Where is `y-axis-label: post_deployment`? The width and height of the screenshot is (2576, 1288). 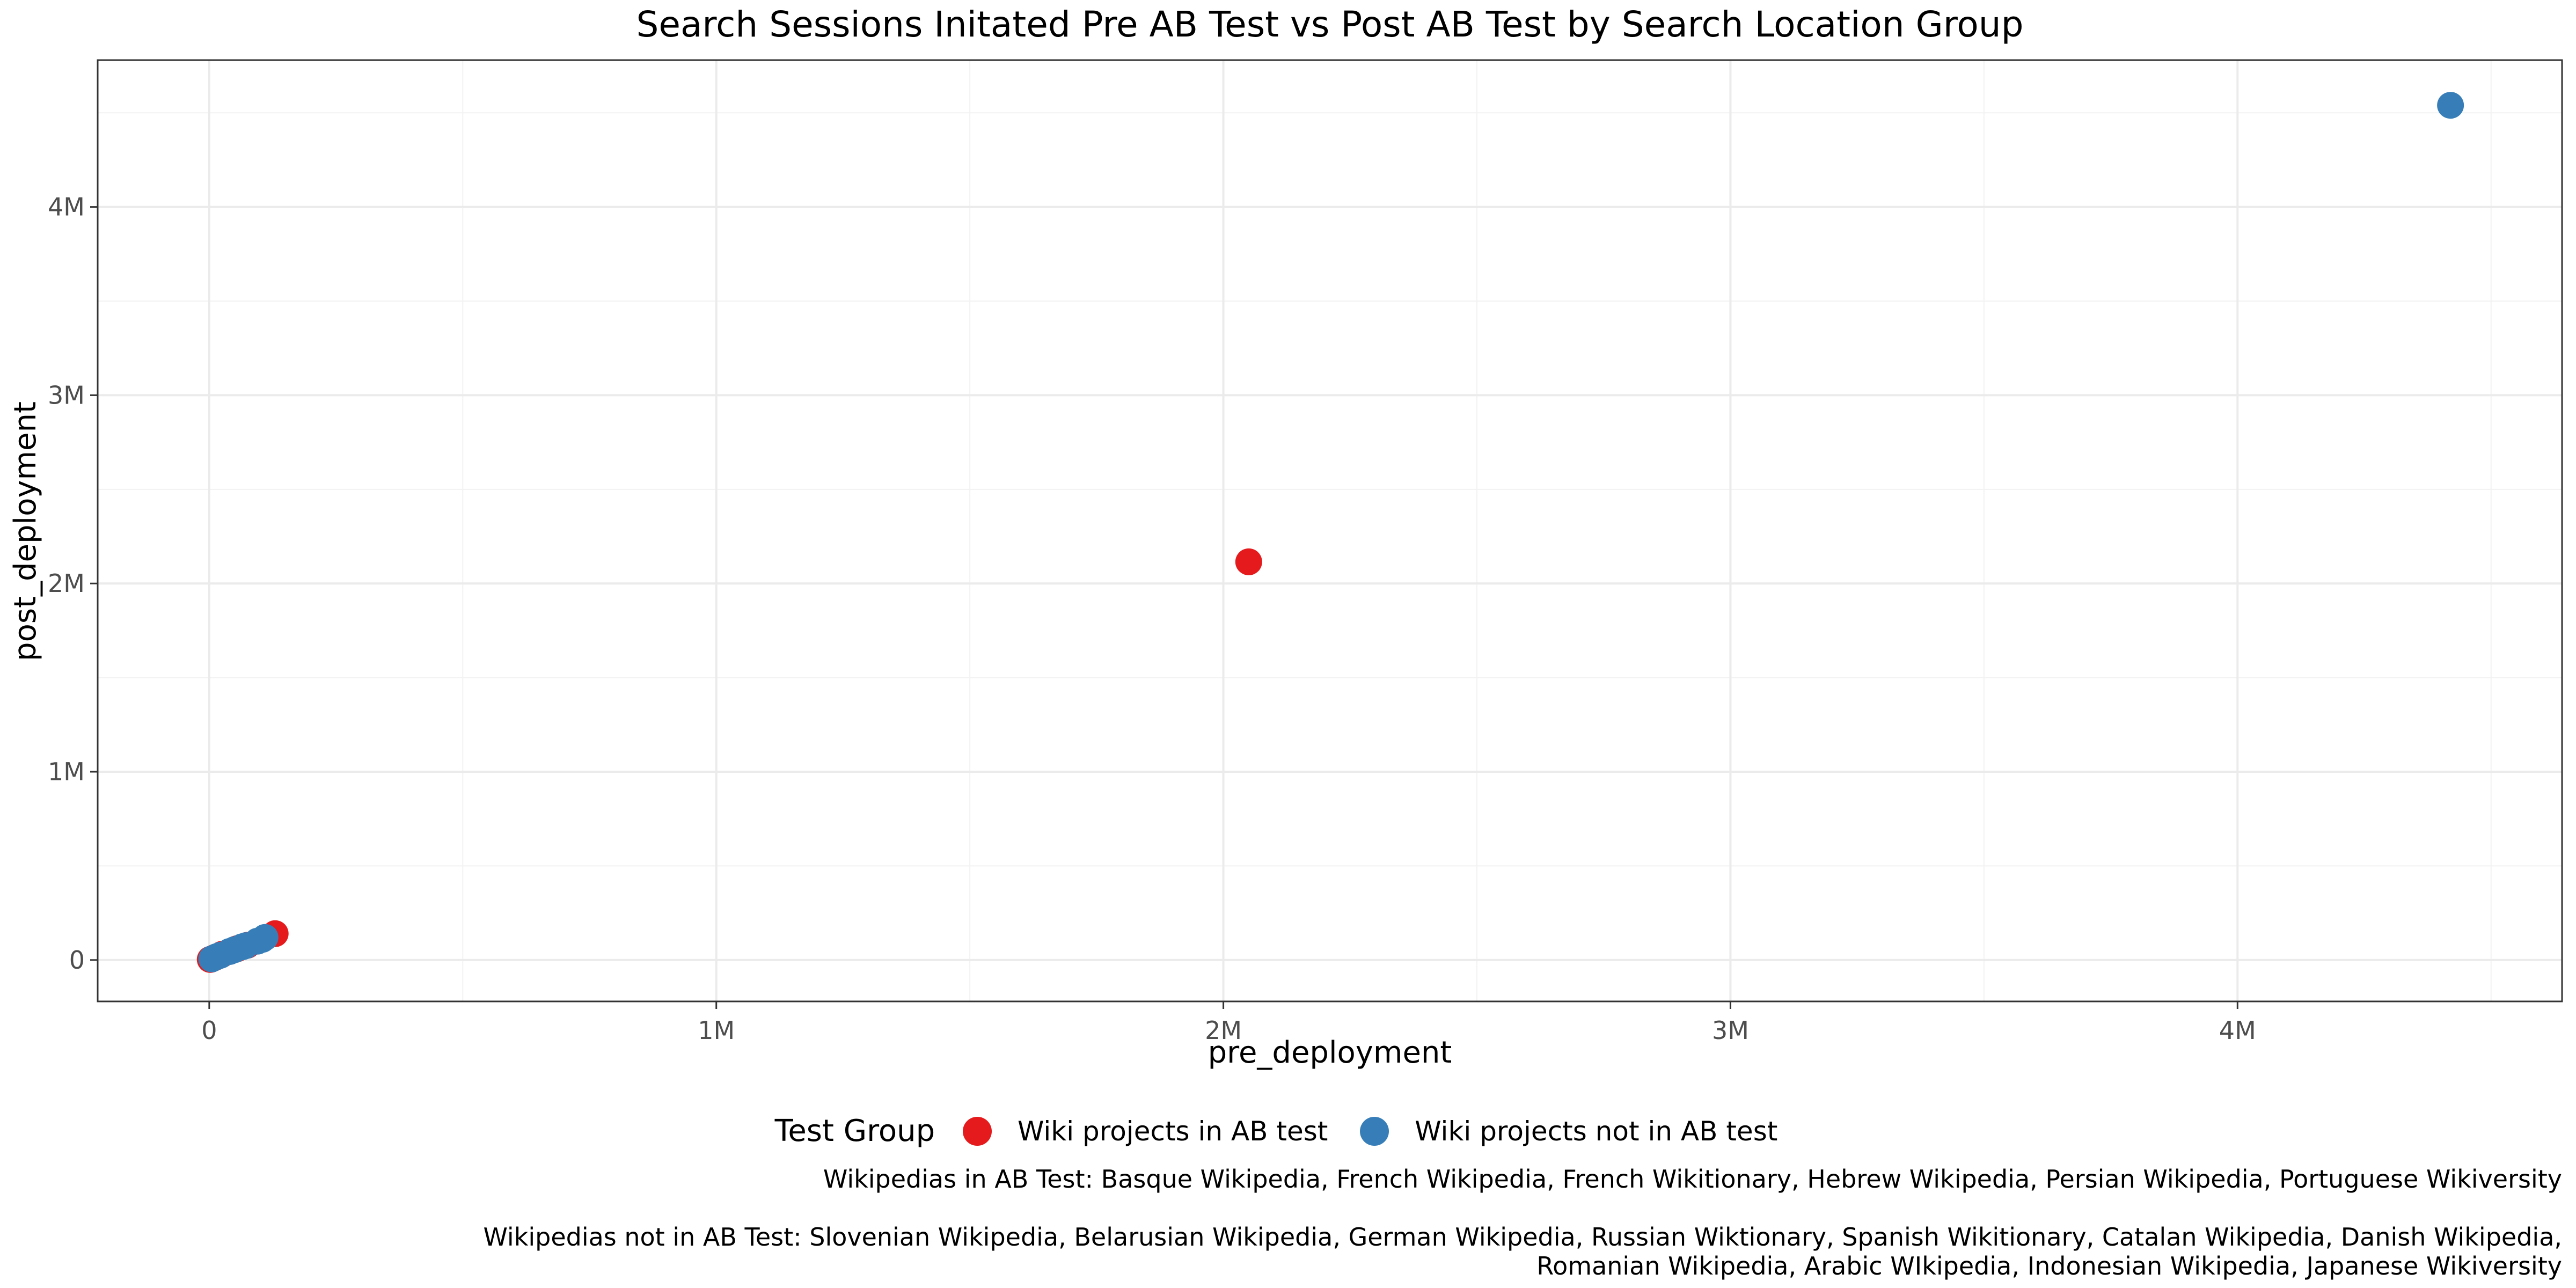
y-axis-label: post_deployment is located at coordinates (25, 531).